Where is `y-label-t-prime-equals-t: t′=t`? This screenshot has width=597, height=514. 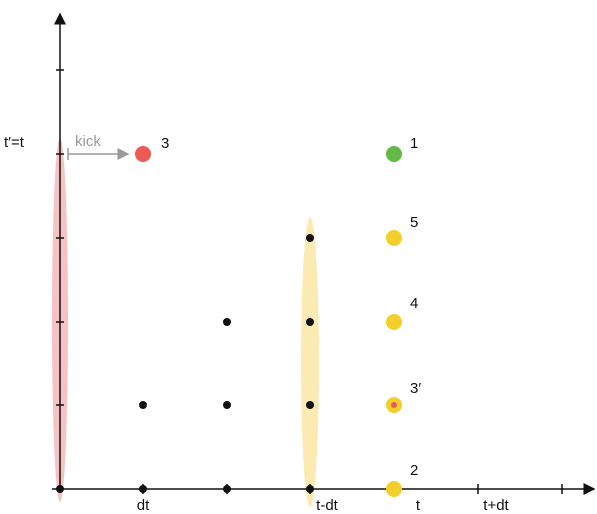 y-label-t-prime-equals-t: t′=t is located at coordinates (14, 142).